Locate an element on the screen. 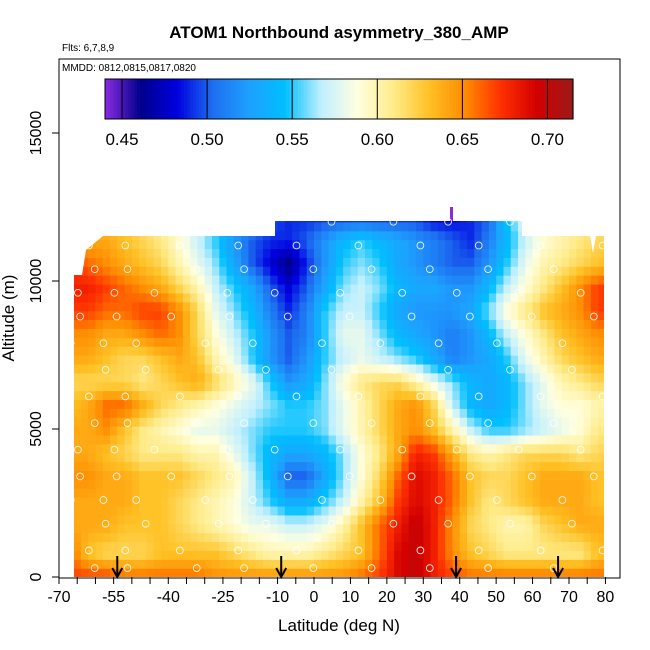  x-tick-label: 40 is located at coordinates (460, 597).